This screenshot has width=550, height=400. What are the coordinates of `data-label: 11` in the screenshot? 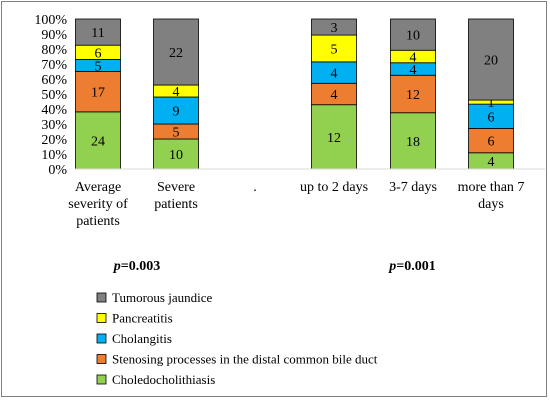 It's located at (97, 33).